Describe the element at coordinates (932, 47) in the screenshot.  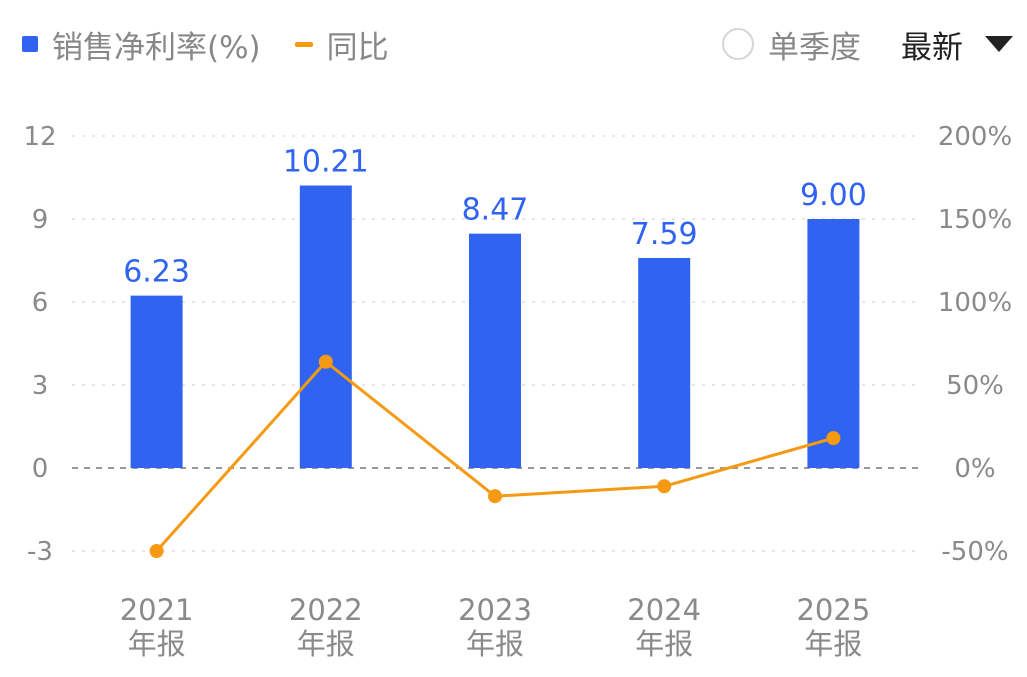
I see `period-select-value: 最新` at that location.